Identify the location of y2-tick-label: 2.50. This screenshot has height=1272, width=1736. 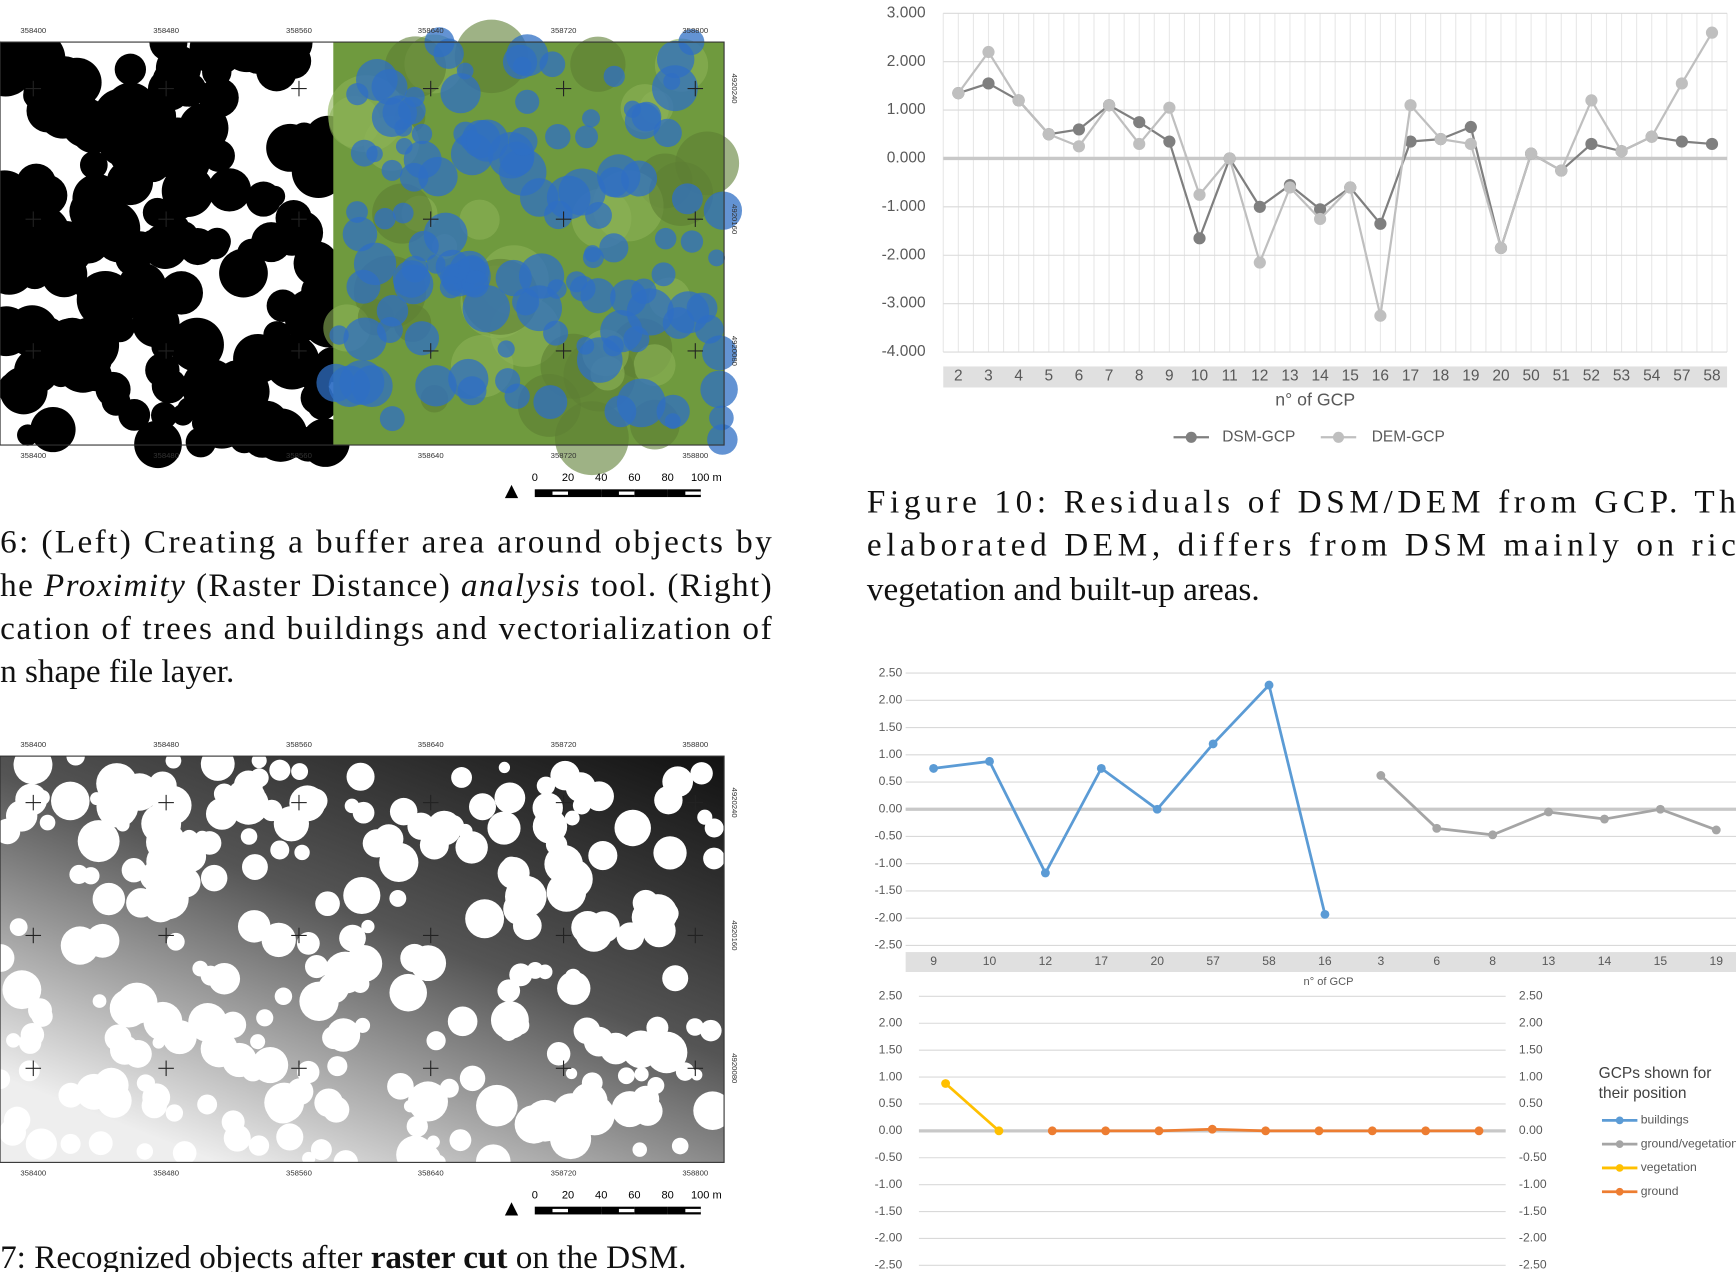
(1531, 996).